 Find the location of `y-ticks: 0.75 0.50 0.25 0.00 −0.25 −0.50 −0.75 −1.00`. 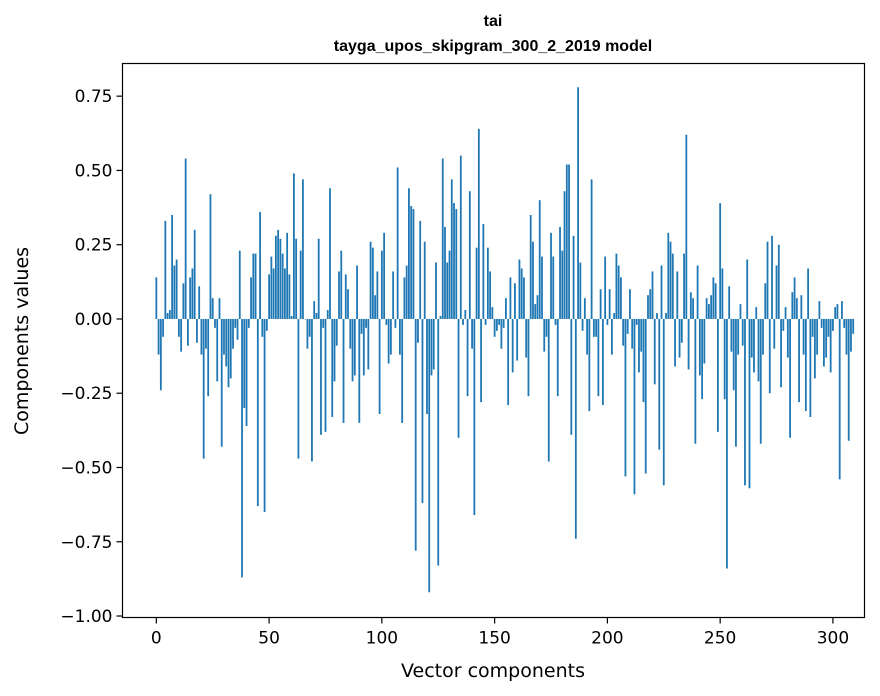

y-ticks: 0.75 0.50 0.25 0.00 −0.25 −0.50 −0.75 −1.00 is located at coordinates (91, 357).